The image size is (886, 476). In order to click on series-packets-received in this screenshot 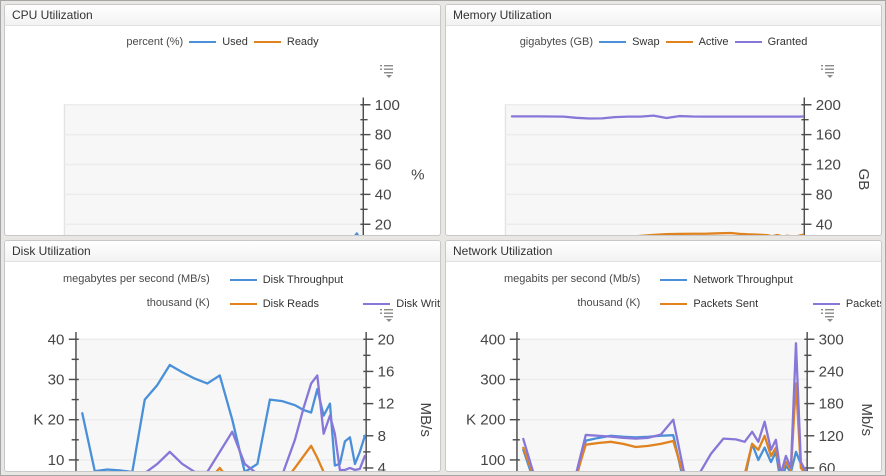, I will do `click(664, 406)`.